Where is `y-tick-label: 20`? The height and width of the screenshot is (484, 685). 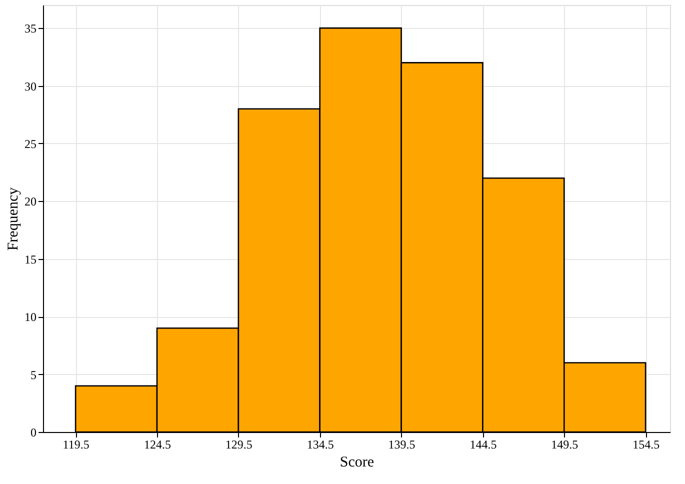
y-tick-label: 20 is located at coordinates (30, 201).